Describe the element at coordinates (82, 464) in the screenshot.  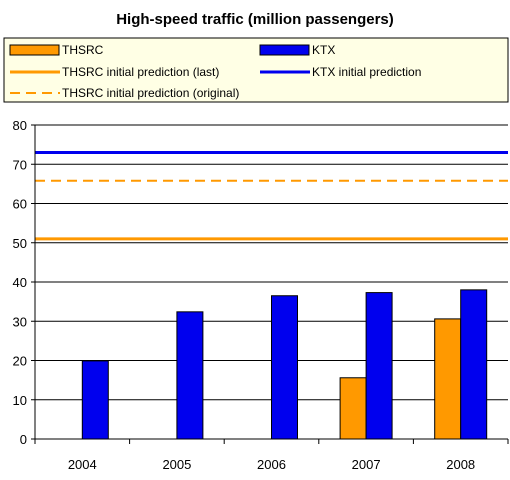
I see `x-tick-label-2004: 2004` at that location.